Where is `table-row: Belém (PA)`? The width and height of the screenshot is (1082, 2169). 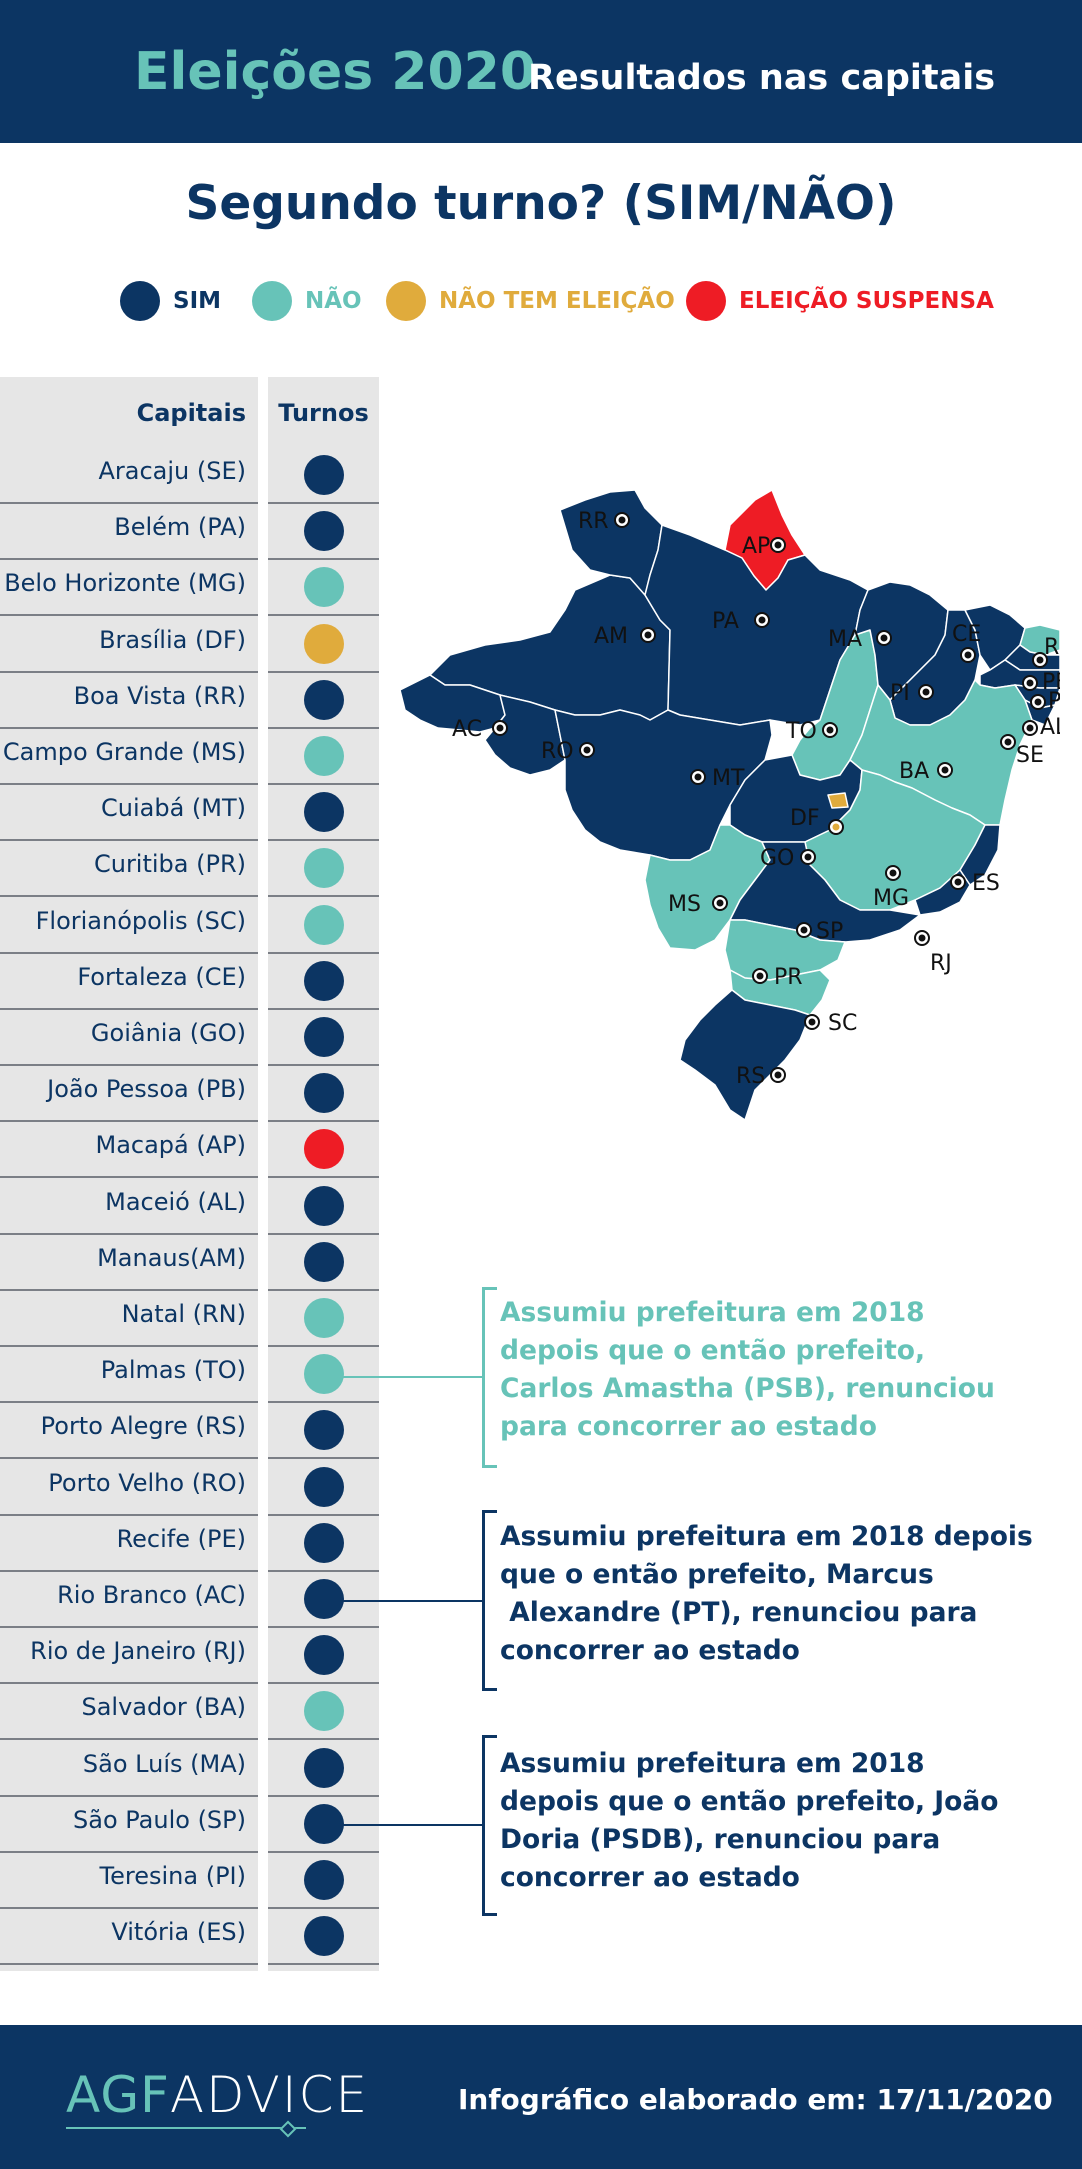 table-row: Belém (PA) is located at coordinates (189, 532).